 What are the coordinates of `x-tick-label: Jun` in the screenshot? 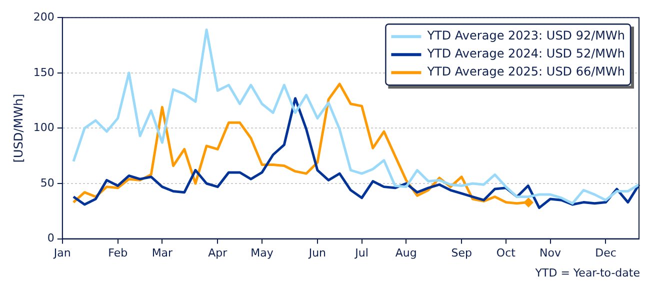 It's located at (317, 253).